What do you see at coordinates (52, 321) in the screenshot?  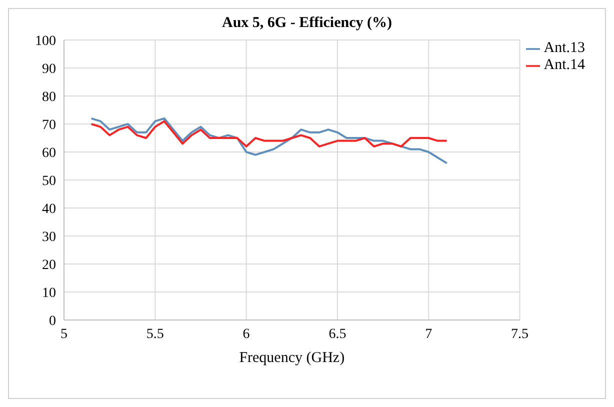 I see `y-tick-label: 0` at bounding box center [52, 321].